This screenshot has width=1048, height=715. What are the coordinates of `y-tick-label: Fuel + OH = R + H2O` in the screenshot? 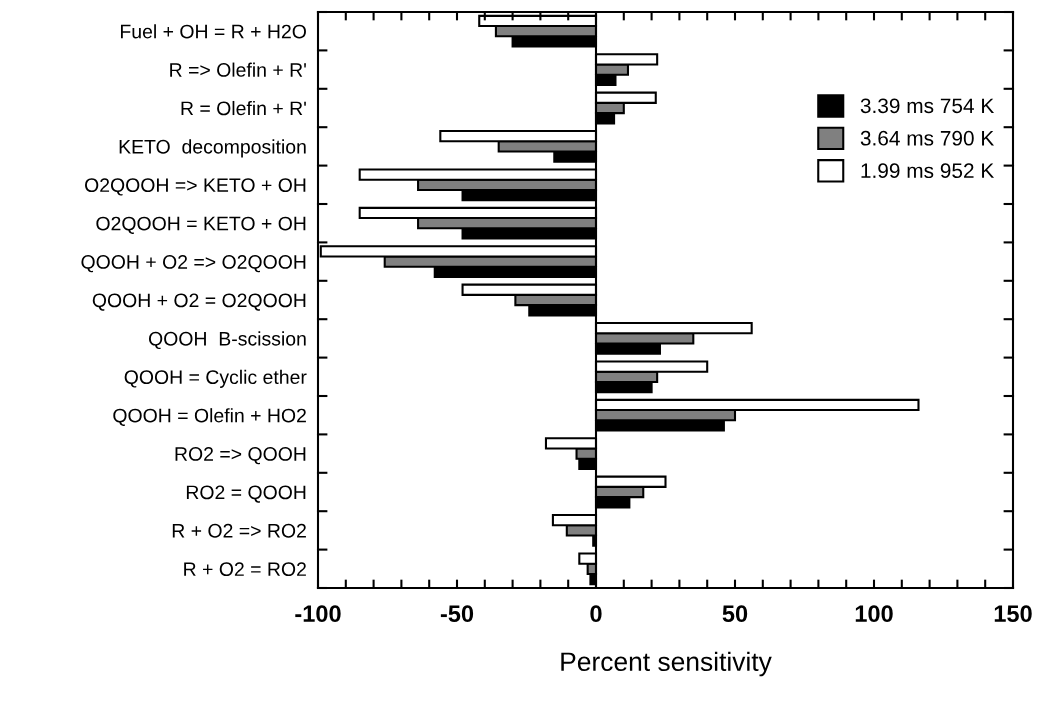 It's located at (213, 31).